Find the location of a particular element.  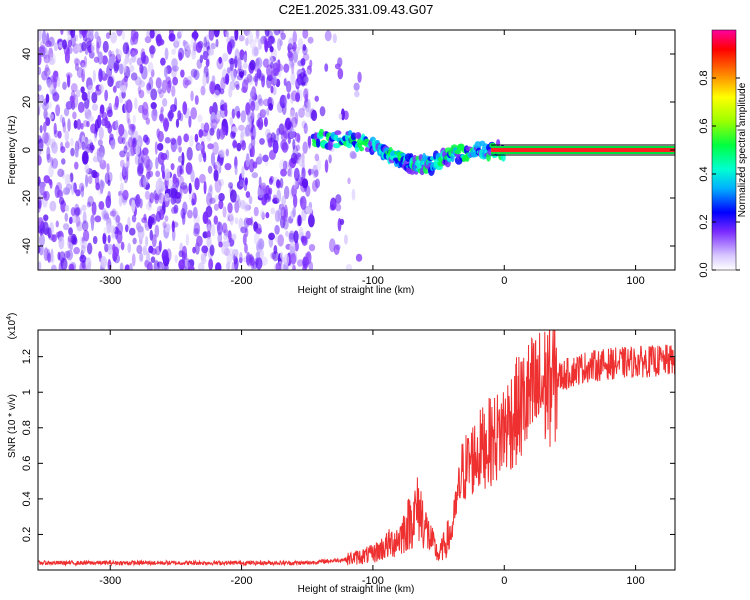

x-tick-label: -300 is located at coordinates (110, 581).